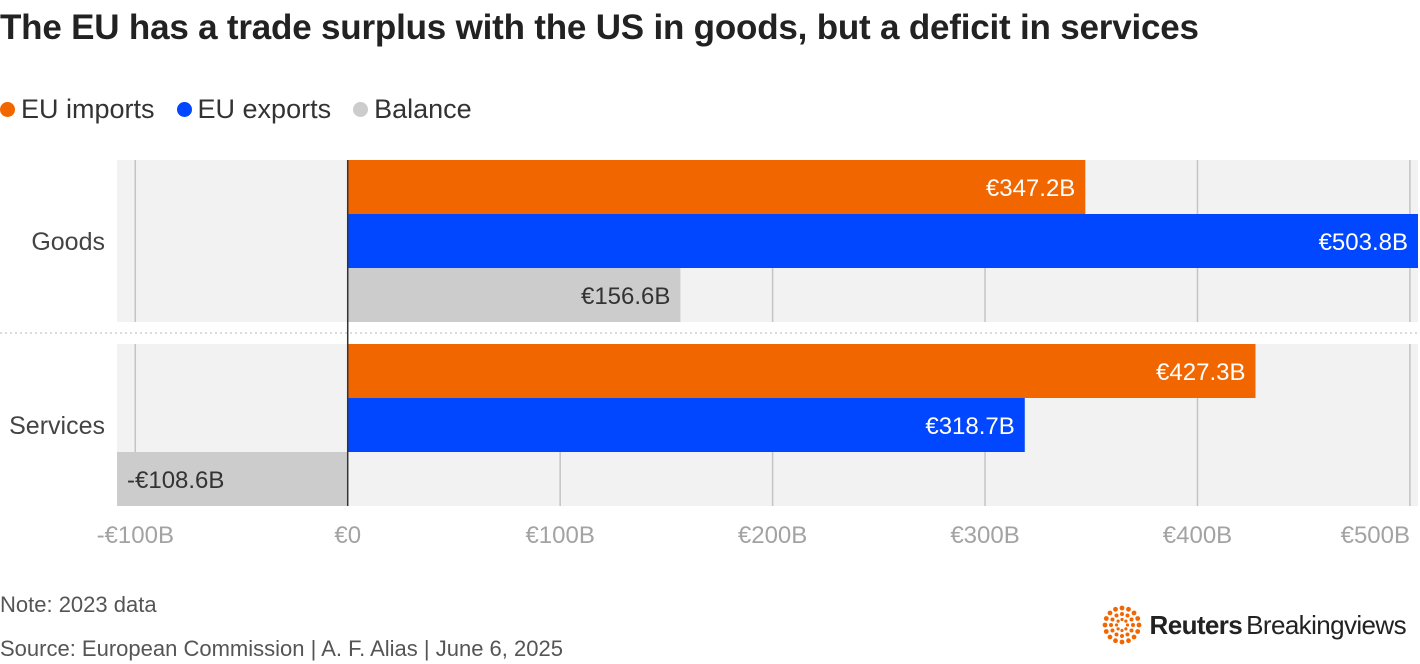  What do you see at coordinates (68, 242) in the screenshot?
I see `category-label: Goods` at bounding box center [68, 242].